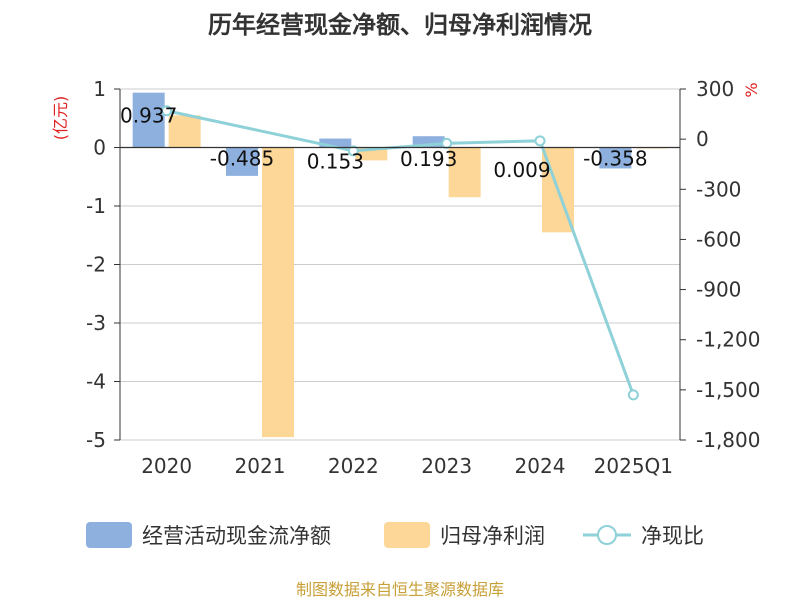  Describe the element at coordinates (715, 89) in the screenshot. I see `y-right-tick-label: 300` at that location.